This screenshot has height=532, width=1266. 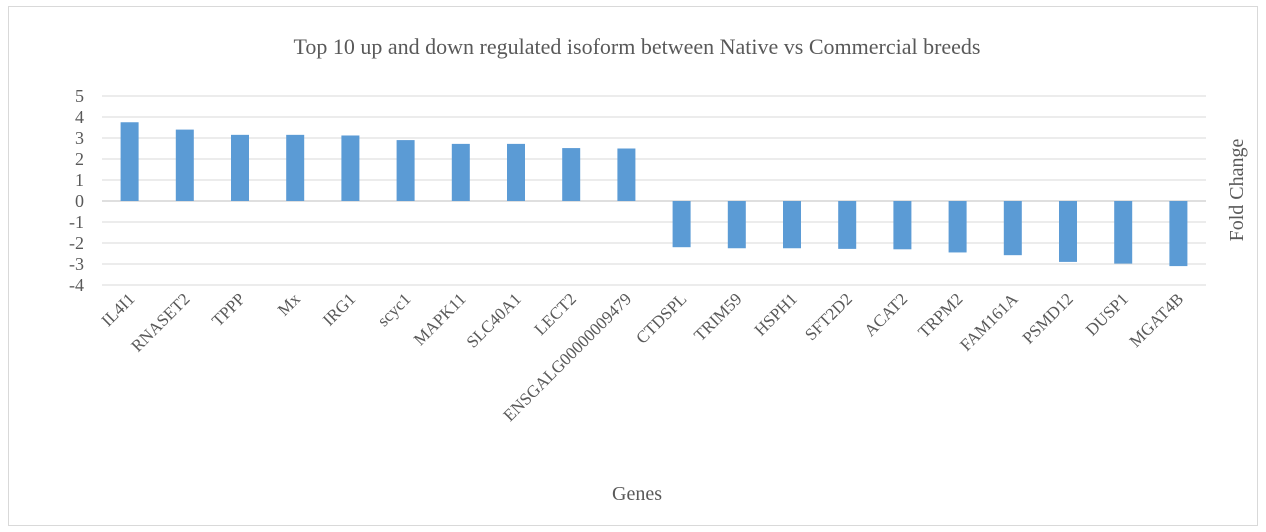 What do you see at coordinates (516, 172) in the screenshot?
I see `bar-slc40a1` at bounding box center [516, 172].